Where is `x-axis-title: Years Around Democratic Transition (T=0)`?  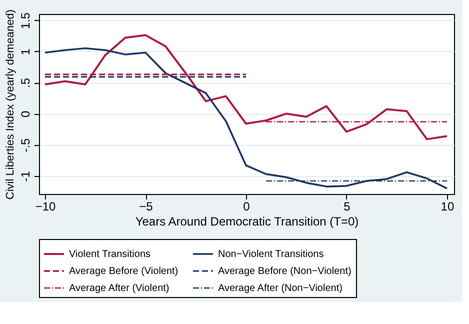 x-axis-title: Years Around Democratic Transition (T=0) is located at coordinates (247, 221).